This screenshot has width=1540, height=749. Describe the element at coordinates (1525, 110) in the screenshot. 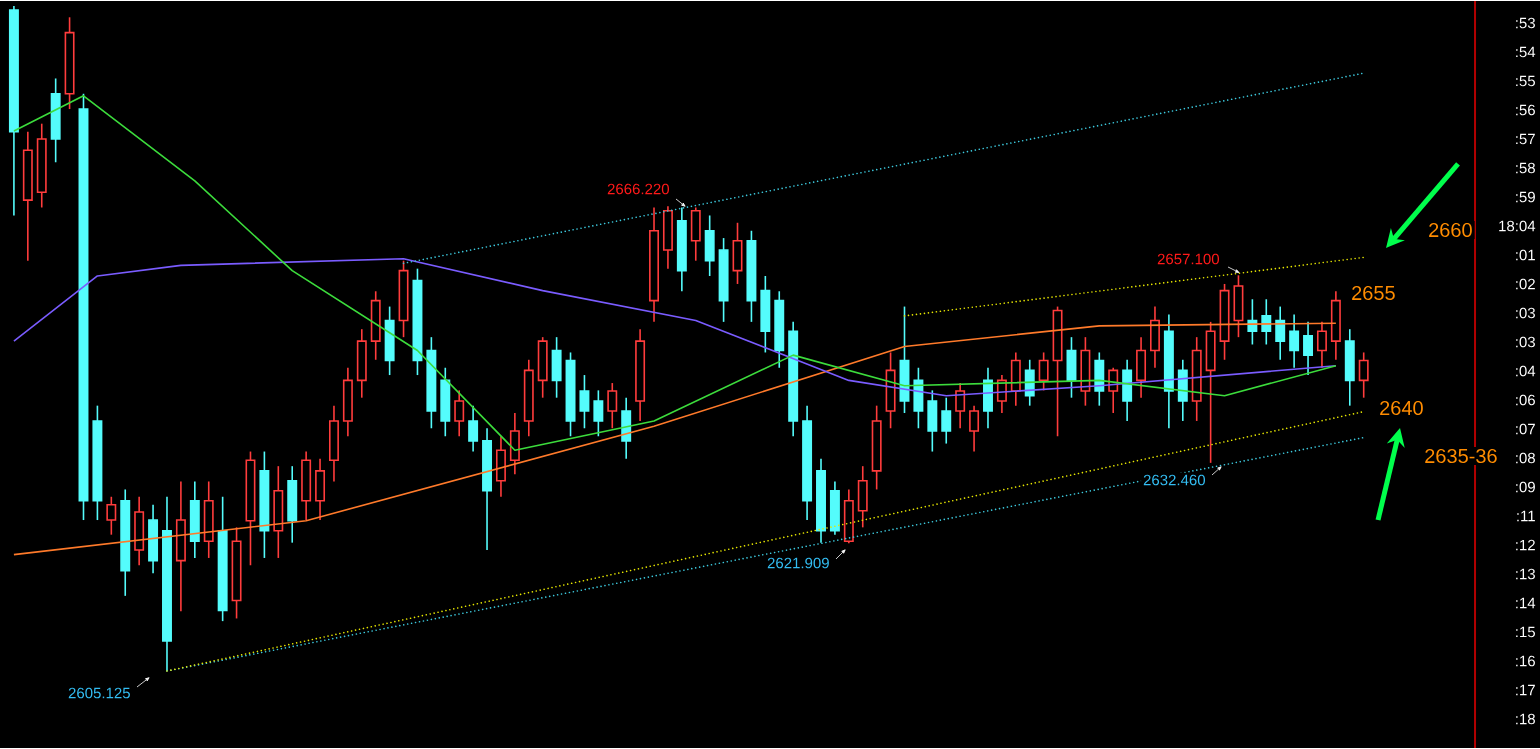

I see `text: :56` at that location.